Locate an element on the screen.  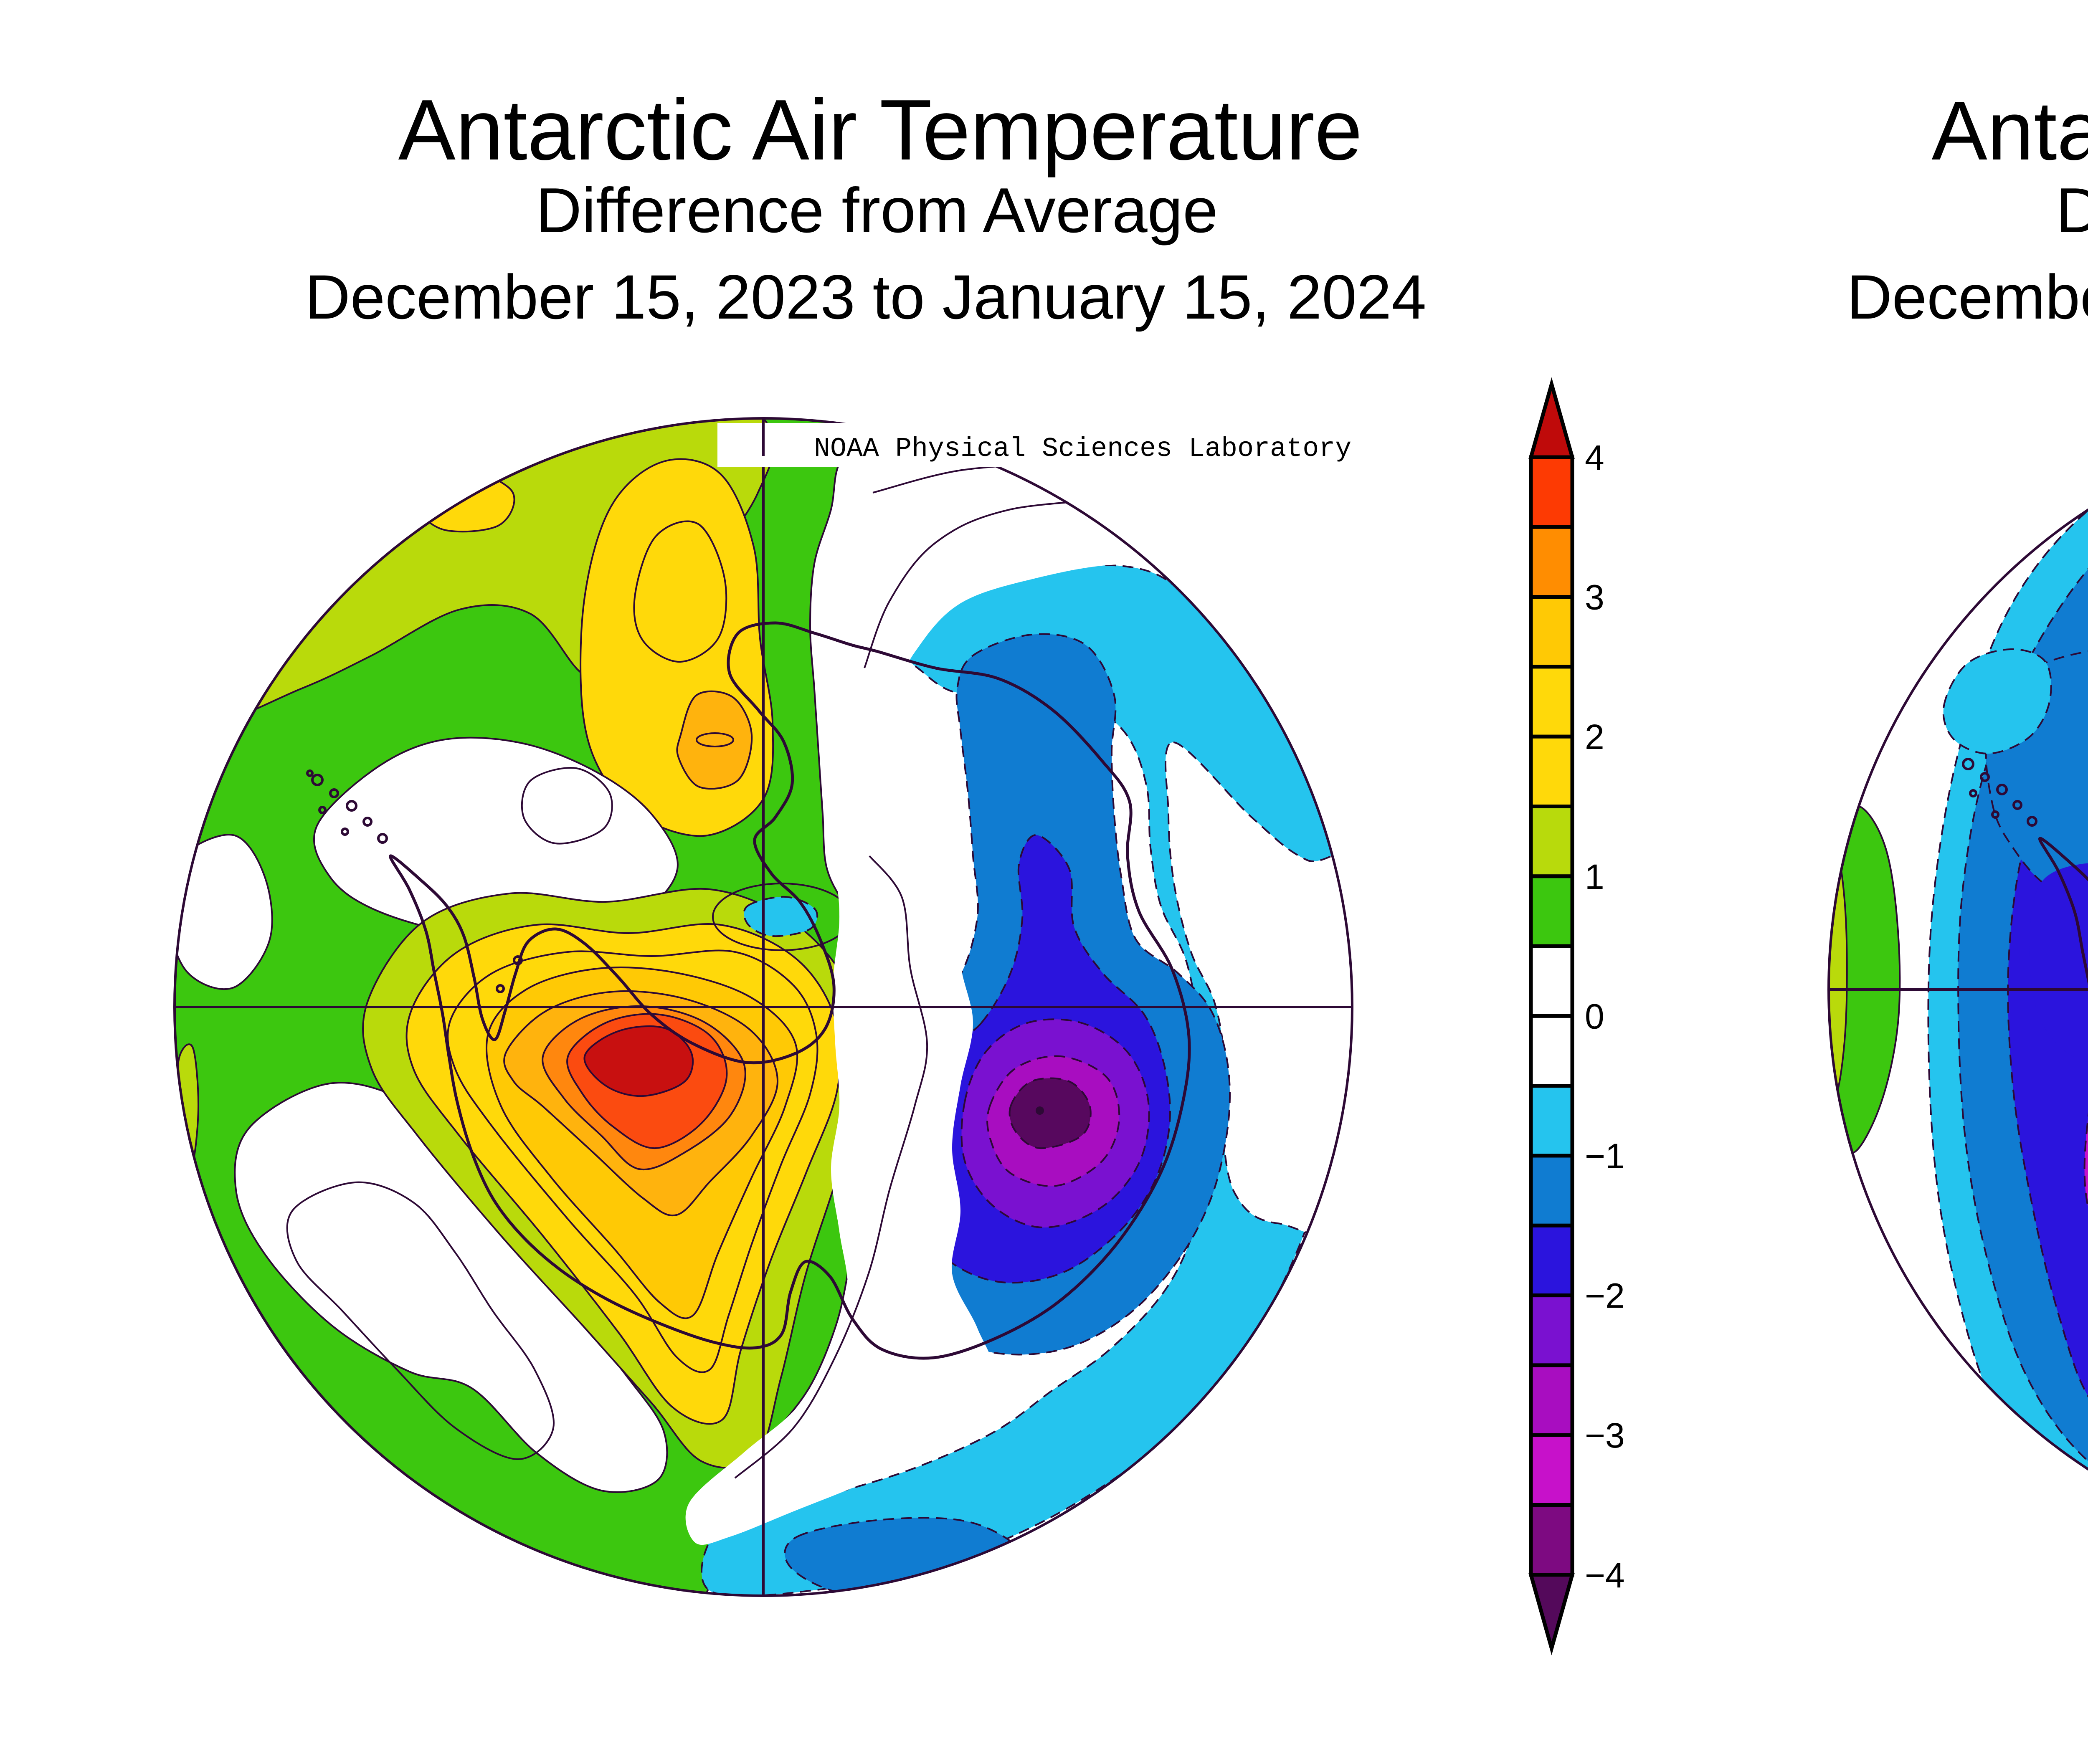
svg-text: −3 is located at coordinates (1605, 1435).